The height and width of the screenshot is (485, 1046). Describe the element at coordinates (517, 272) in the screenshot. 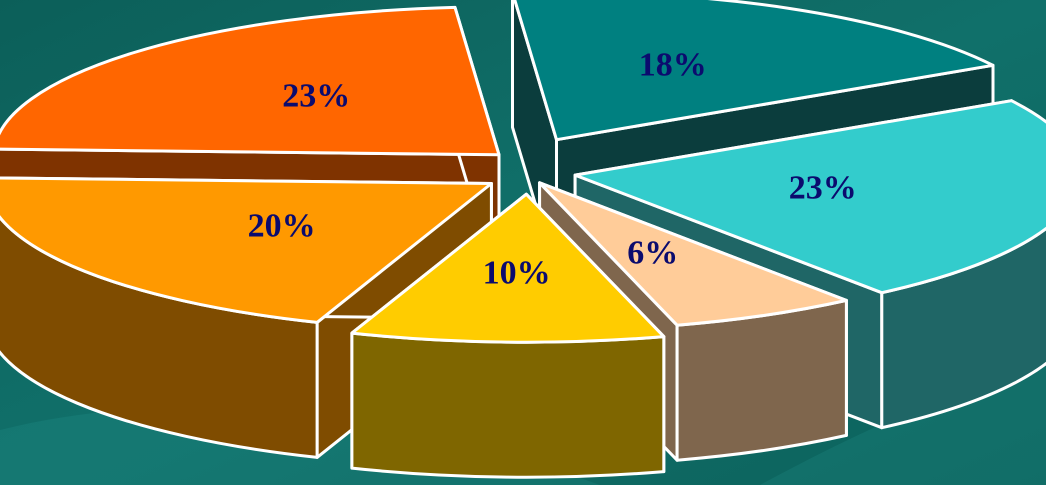

I see `slice-percent-label: 10%` at that location.